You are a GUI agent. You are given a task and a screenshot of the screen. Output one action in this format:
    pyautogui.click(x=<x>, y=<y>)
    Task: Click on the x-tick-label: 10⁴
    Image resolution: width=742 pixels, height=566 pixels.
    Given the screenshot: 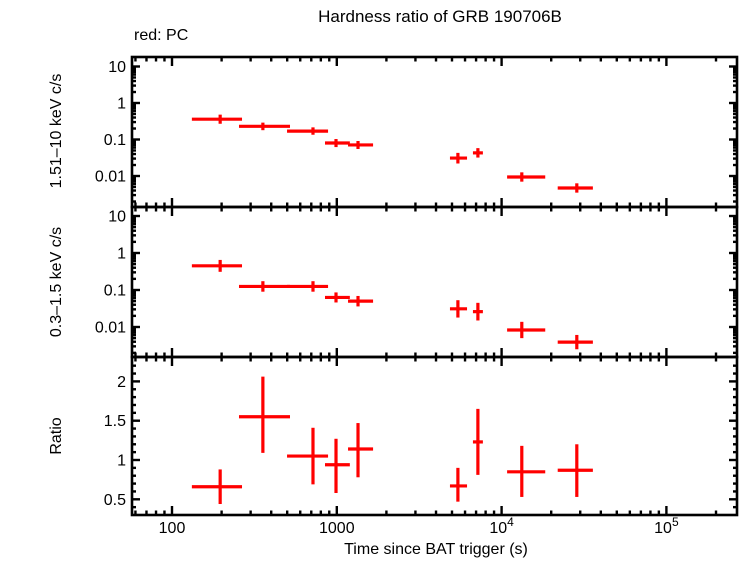 What is the action you would take?
    pyautogui.click(x=501, y=526)
    